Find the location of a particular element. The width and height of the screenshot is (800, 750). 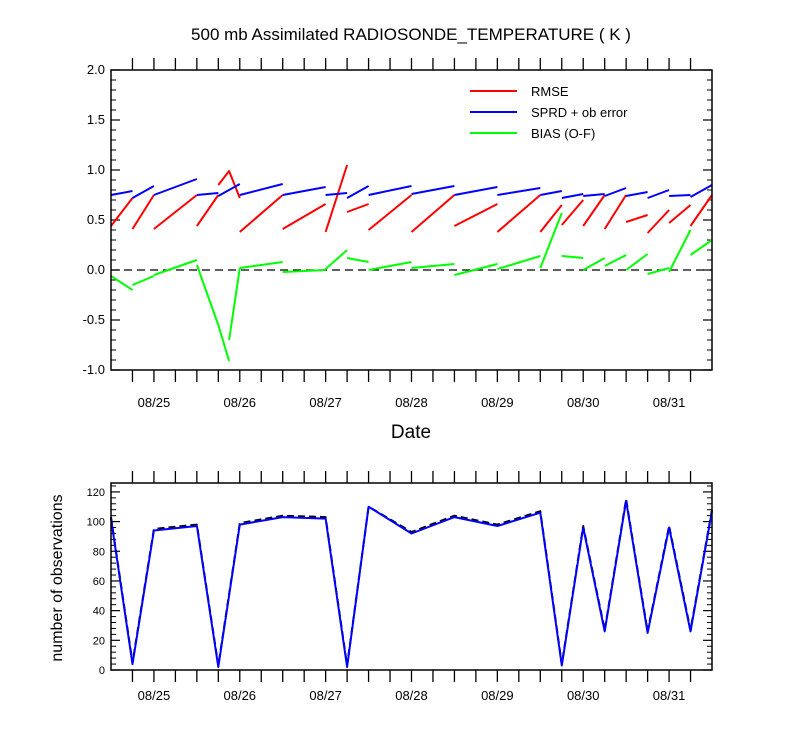

y-tick-label: -0.5 is located at coordinates (94, 319).